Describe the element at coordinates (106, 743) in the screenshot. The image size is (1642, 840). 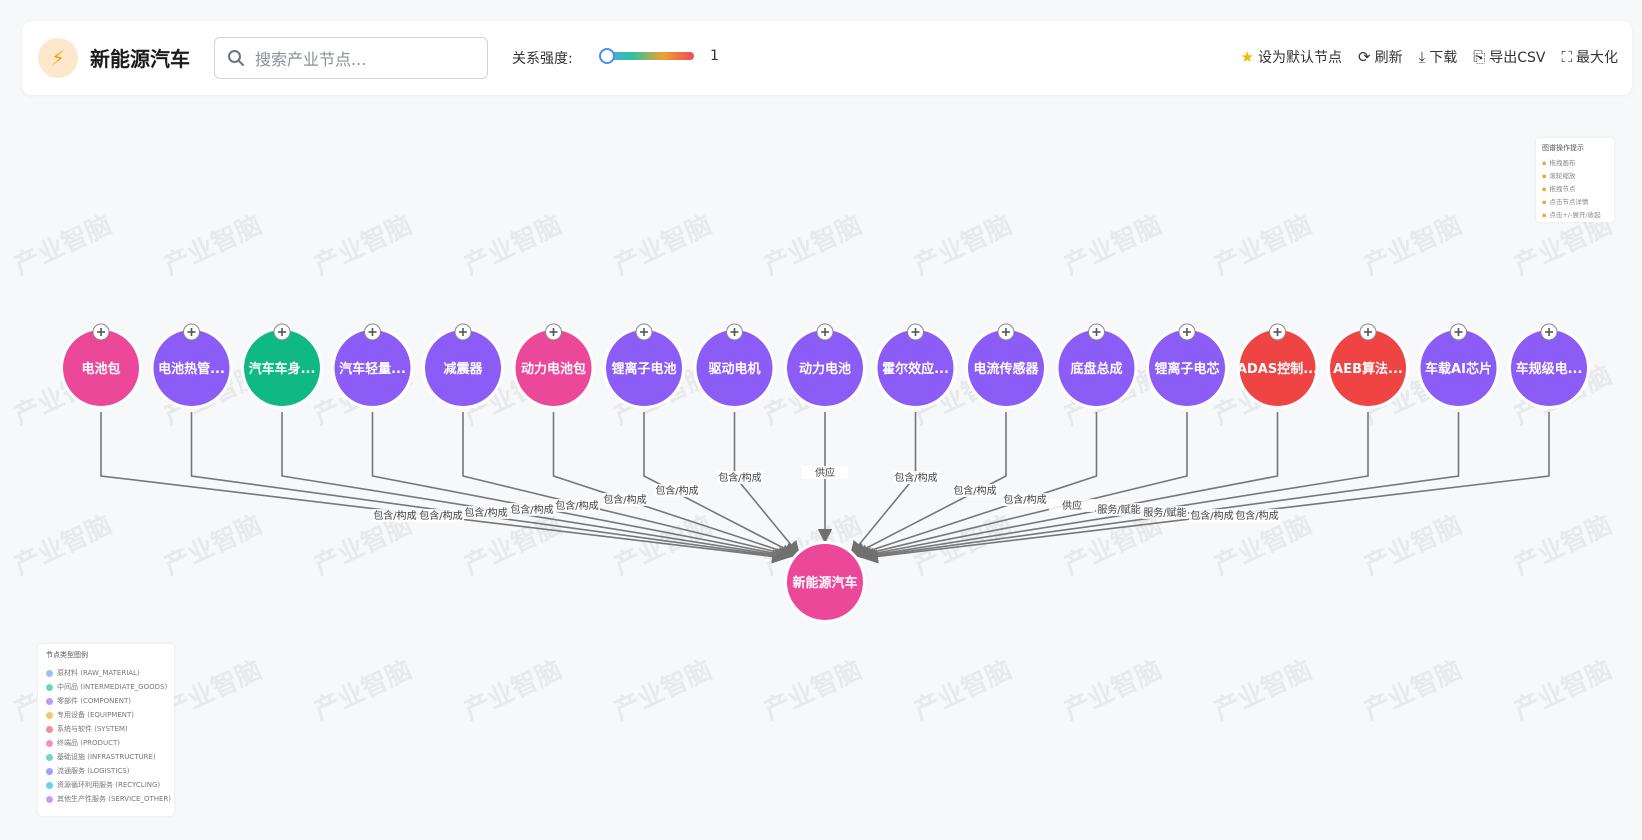
I see `legend-item: 终端品 (PRODUCT)` at that location.